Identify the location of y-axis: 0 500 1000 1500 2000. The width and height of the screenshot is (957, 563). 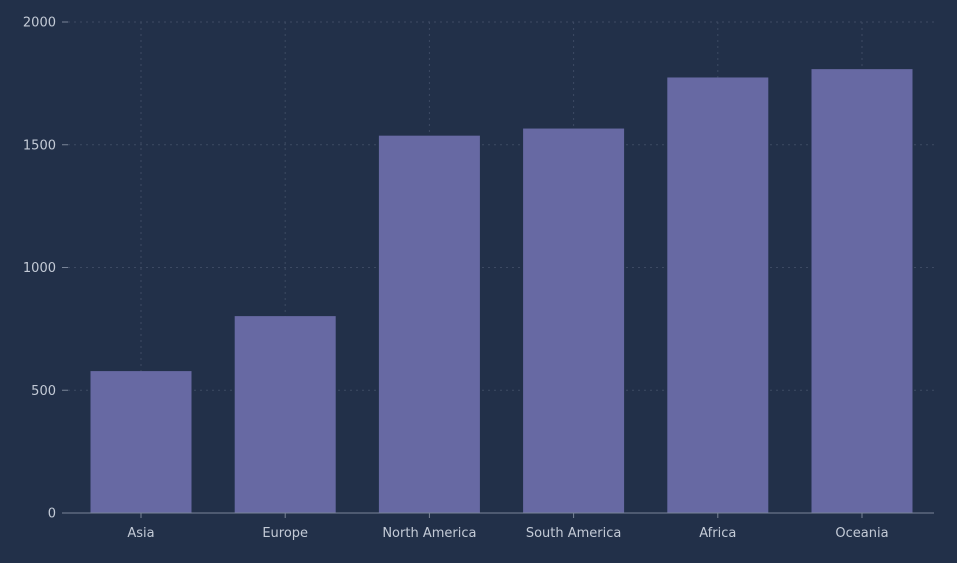
(45, 269).